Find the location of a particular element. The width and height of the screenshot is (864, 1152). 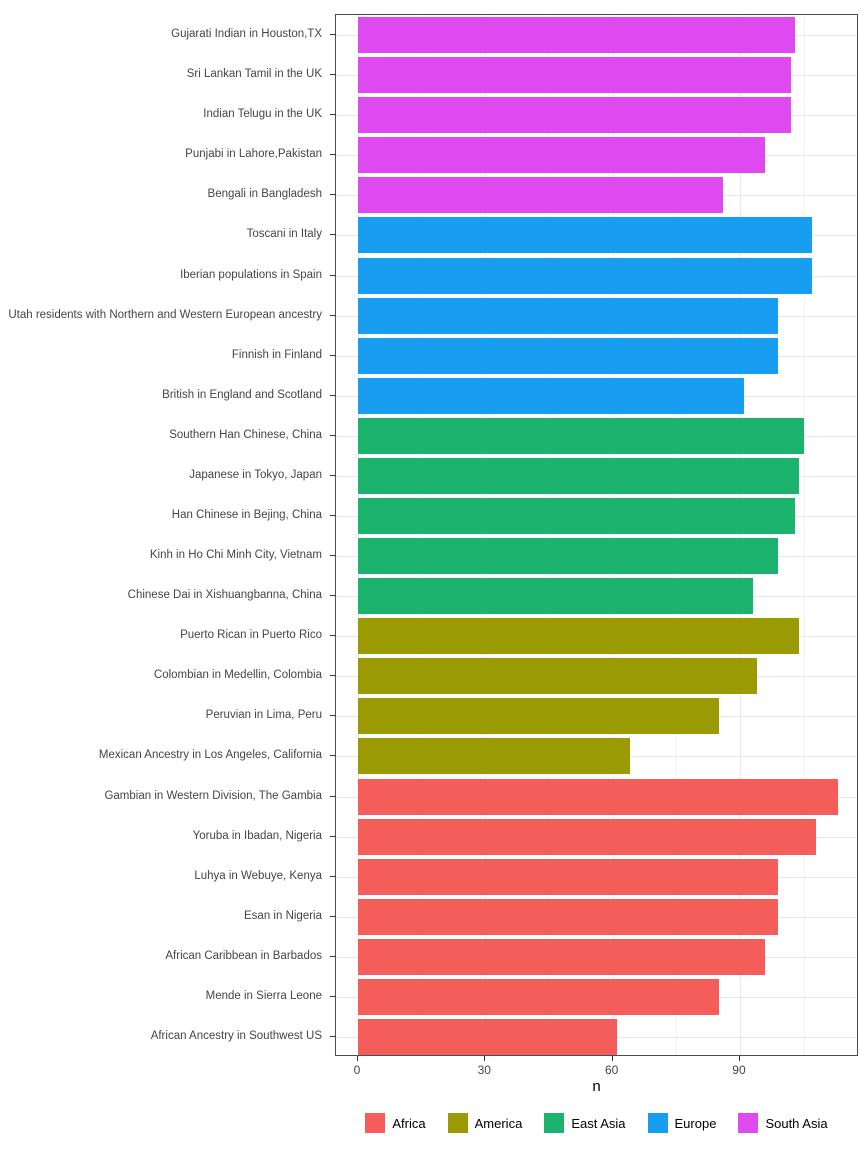

y-axis-label: Colombian in Medellin, Colombia is located at coordinates (237, 675).